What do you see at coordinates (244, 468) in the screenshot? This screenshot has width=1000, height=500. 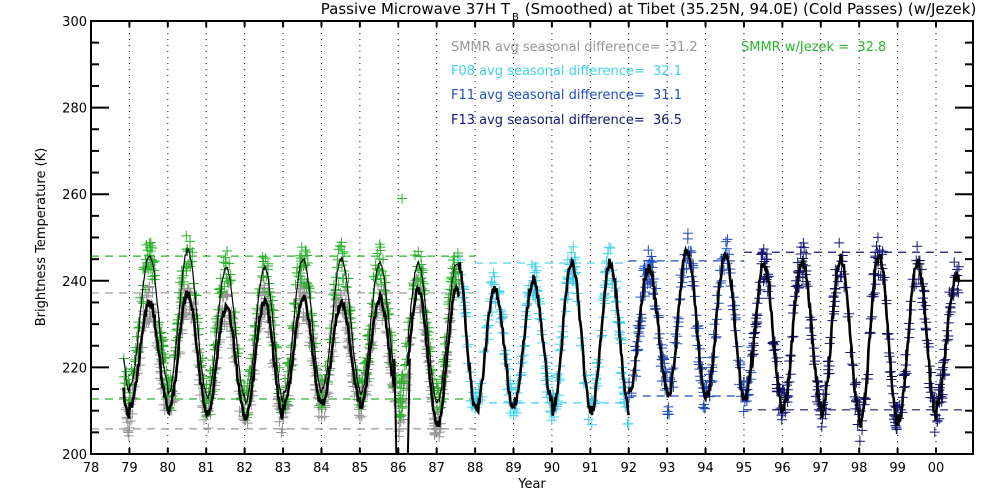 I see `x-tick-label: 82` at bounding box center [244, 468].